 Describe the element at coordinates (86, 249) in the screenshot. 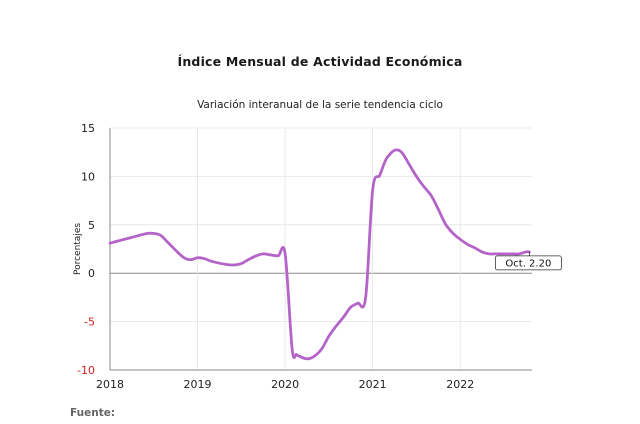

I see `y-tick-labels: 15 10 5 0 -5 -10` at that location.